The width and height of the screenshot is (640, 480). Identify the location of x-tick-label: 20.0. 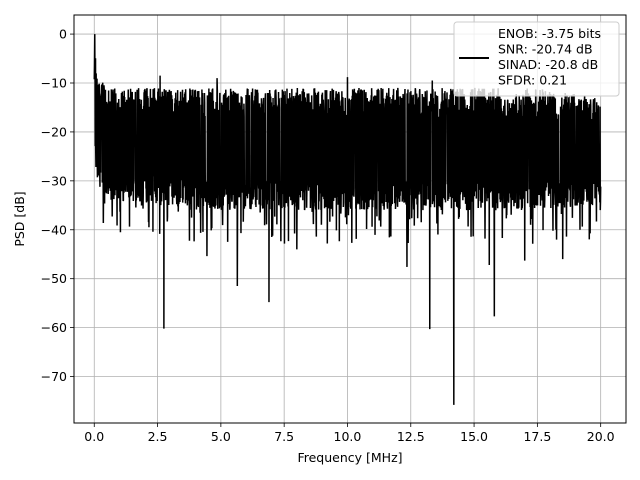
(601, 436).